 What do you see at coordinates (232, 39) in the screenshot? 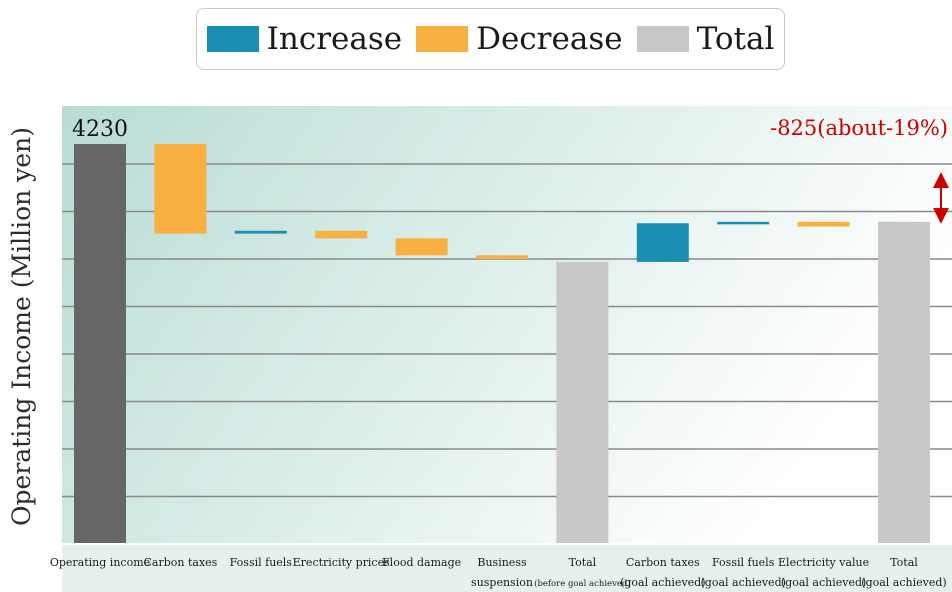
I see `legend-swatch-increase` at bounding box center [232, 39].